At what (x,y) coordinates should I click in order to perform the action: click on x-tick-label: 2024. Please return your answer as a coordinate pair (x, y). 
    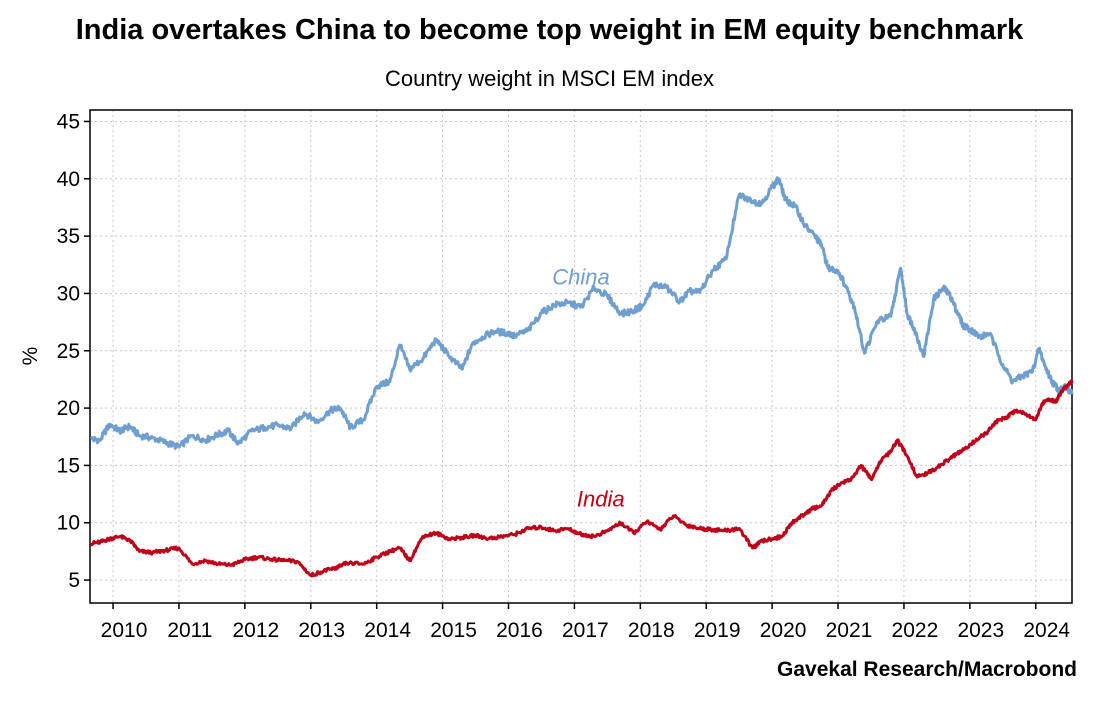
    Looking at the image, I should click on (1046, 630).